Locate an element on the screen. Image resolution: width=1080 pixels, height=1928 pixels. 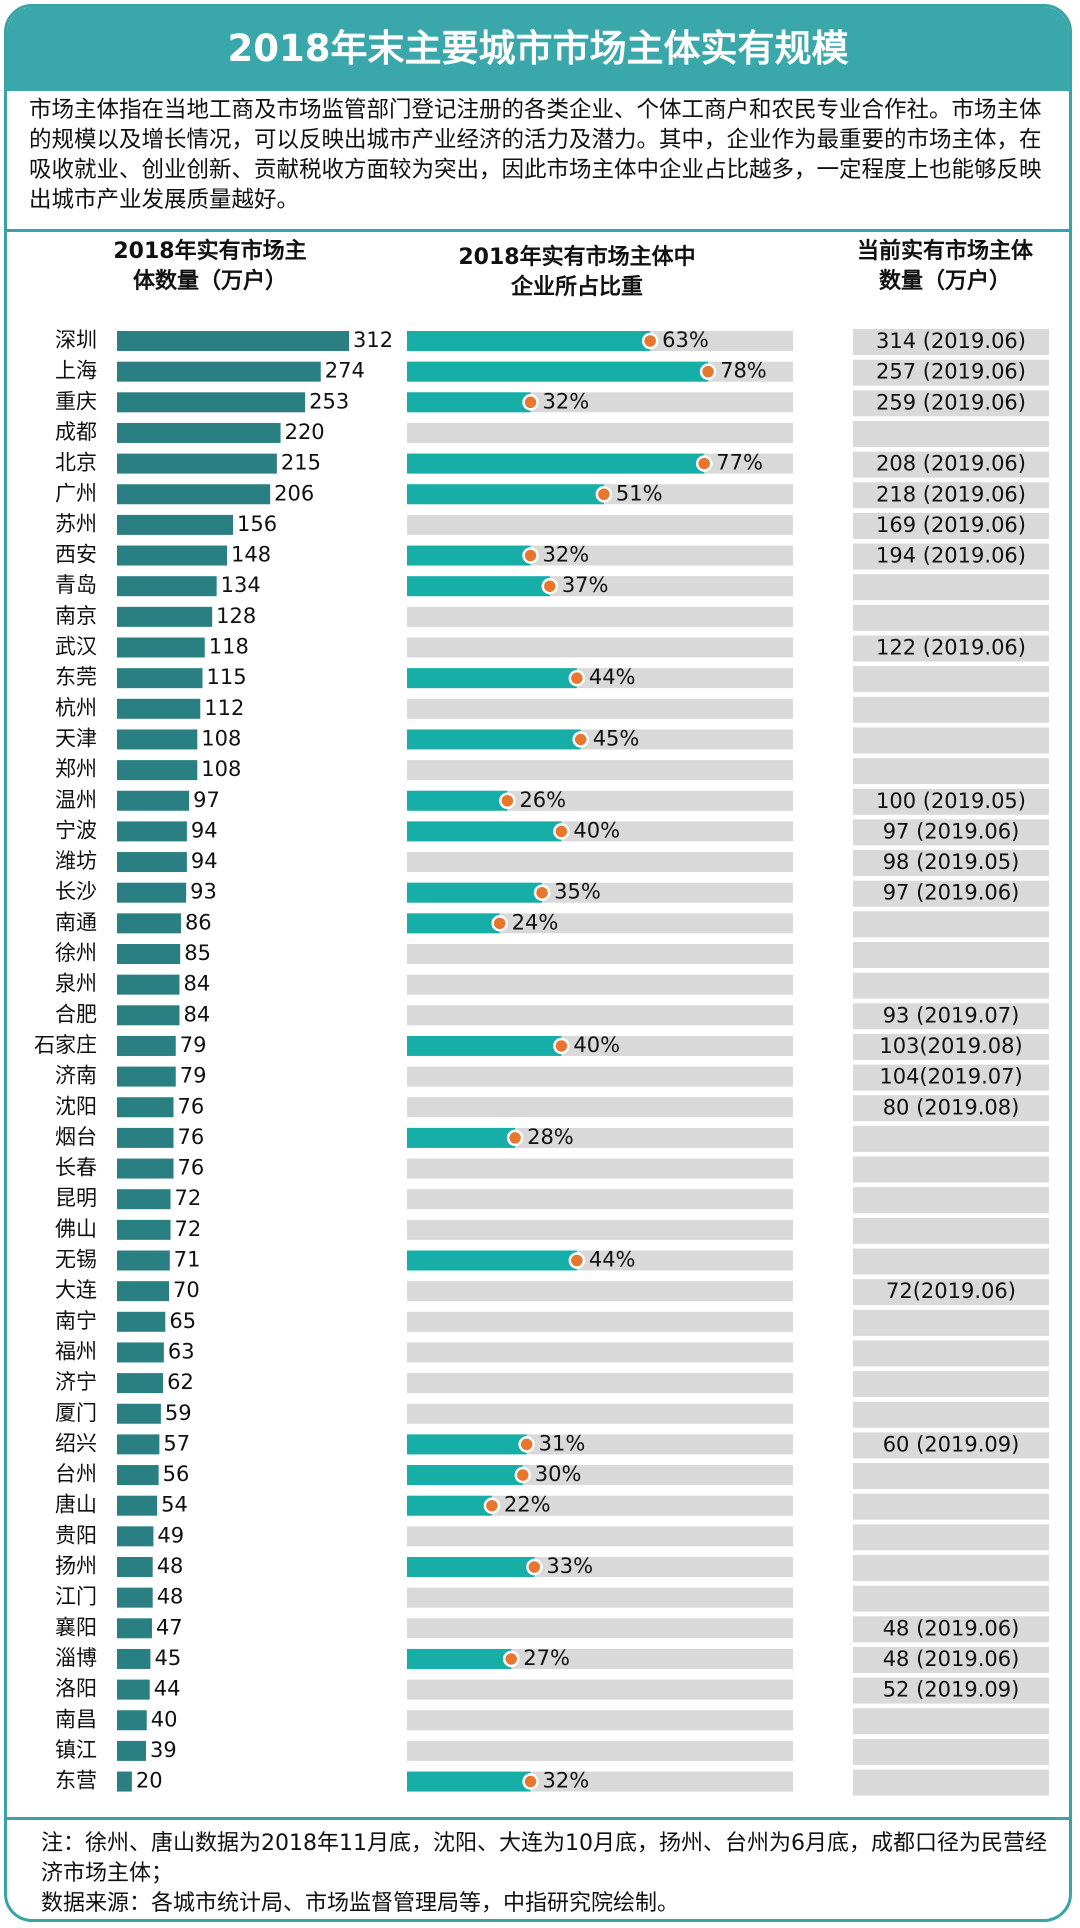
count-value-label: 115 is located at coordinates (227, 677).